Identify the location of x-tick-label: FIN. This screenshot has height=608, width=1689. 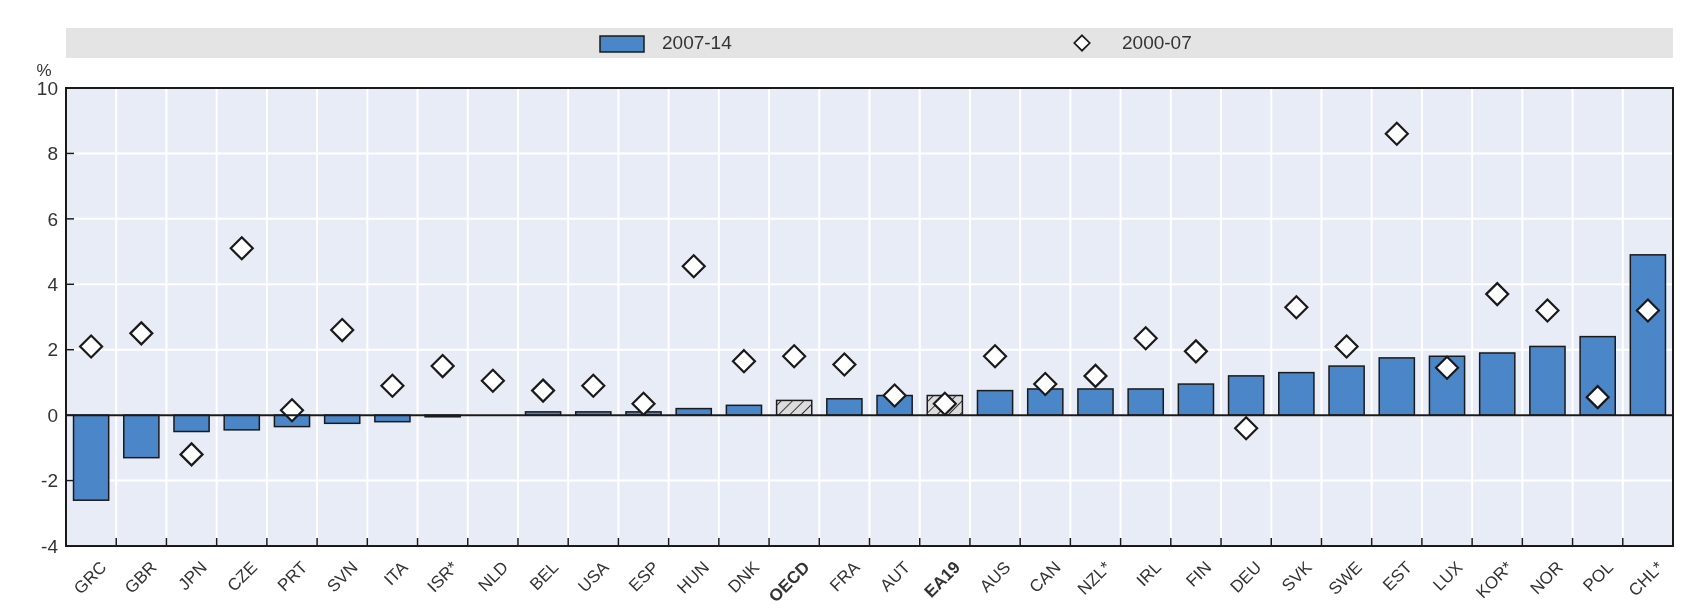
(1199, 574).